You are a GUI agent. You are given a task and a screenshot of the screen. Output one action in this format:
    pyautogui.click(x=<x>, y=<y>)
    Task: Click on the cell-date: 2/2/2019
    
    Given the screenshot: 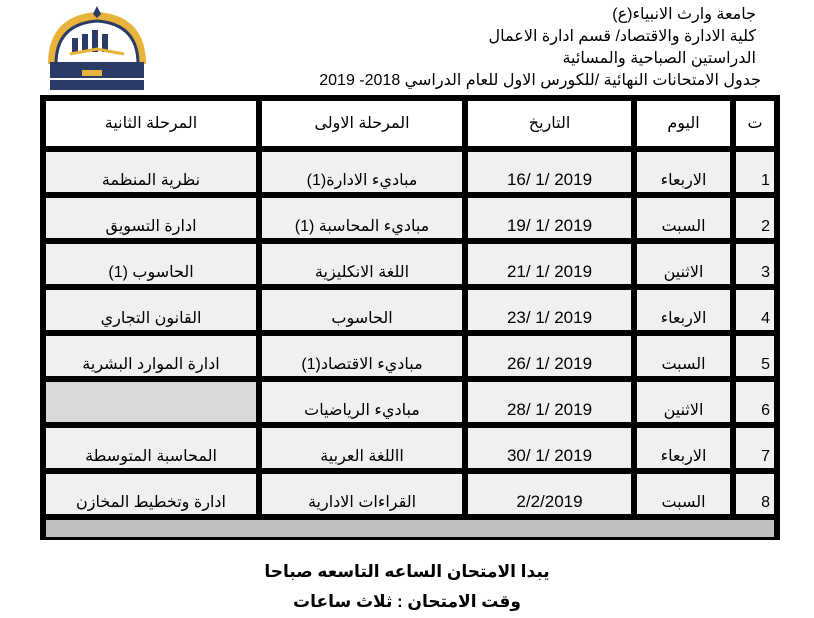 What is the action you would take?
    pyautogui.click(x=549, y=494)
    